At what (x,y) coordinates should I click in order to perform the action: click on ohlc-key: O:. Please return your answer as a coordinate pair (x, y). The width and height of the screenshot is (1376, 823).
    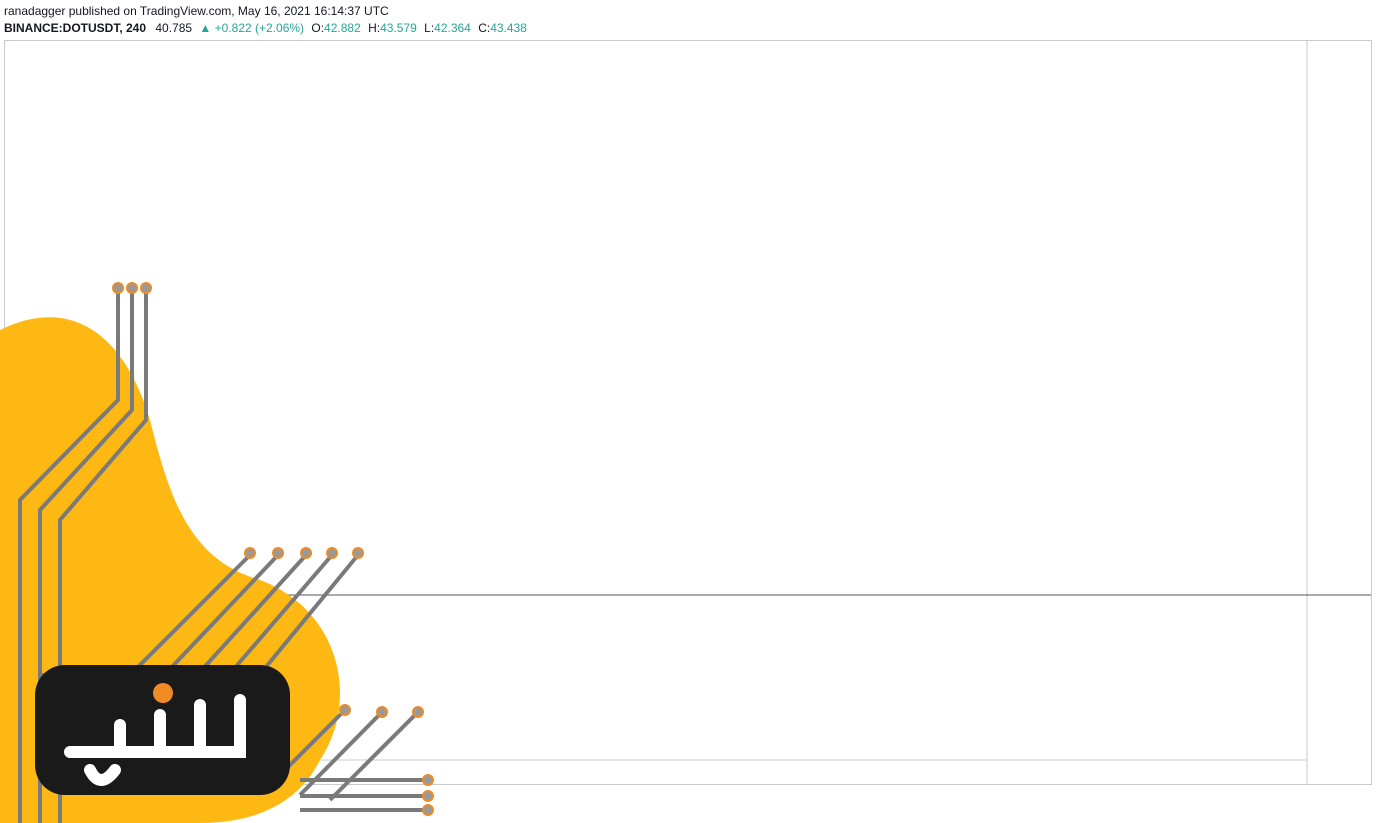
    Looking at the image, I should click on (317, 28).